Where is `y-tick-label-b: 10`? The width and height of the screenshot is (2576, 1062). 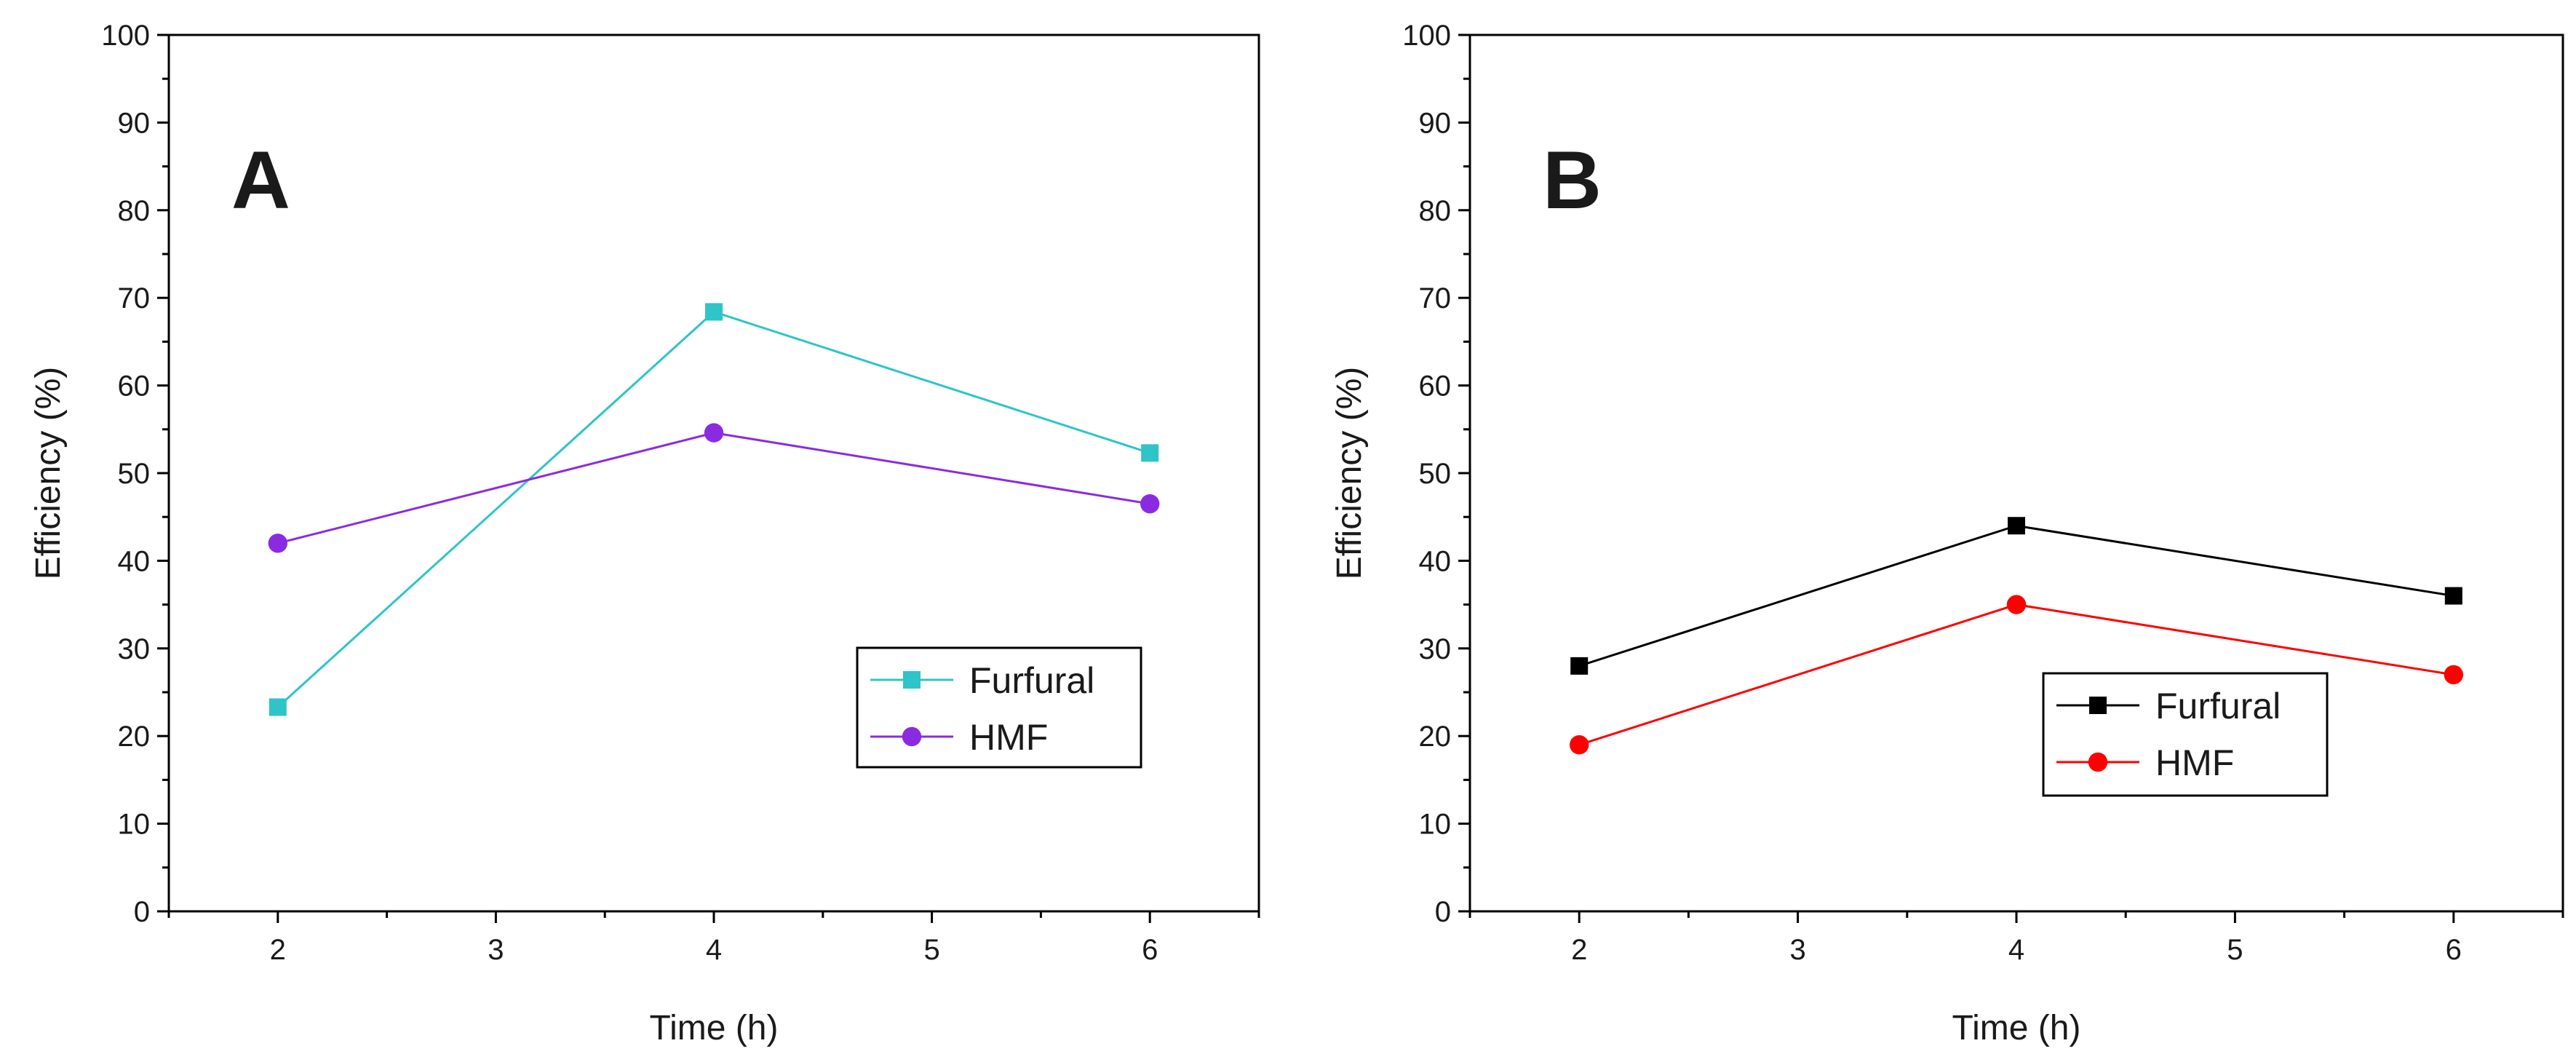 y-tick-label-b: 10 is located at coordinates (1435, 825).